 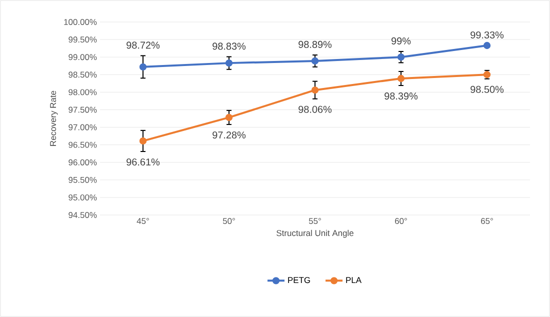 I want to click on x-tick-label: 60°, so click(x=401, y=221).